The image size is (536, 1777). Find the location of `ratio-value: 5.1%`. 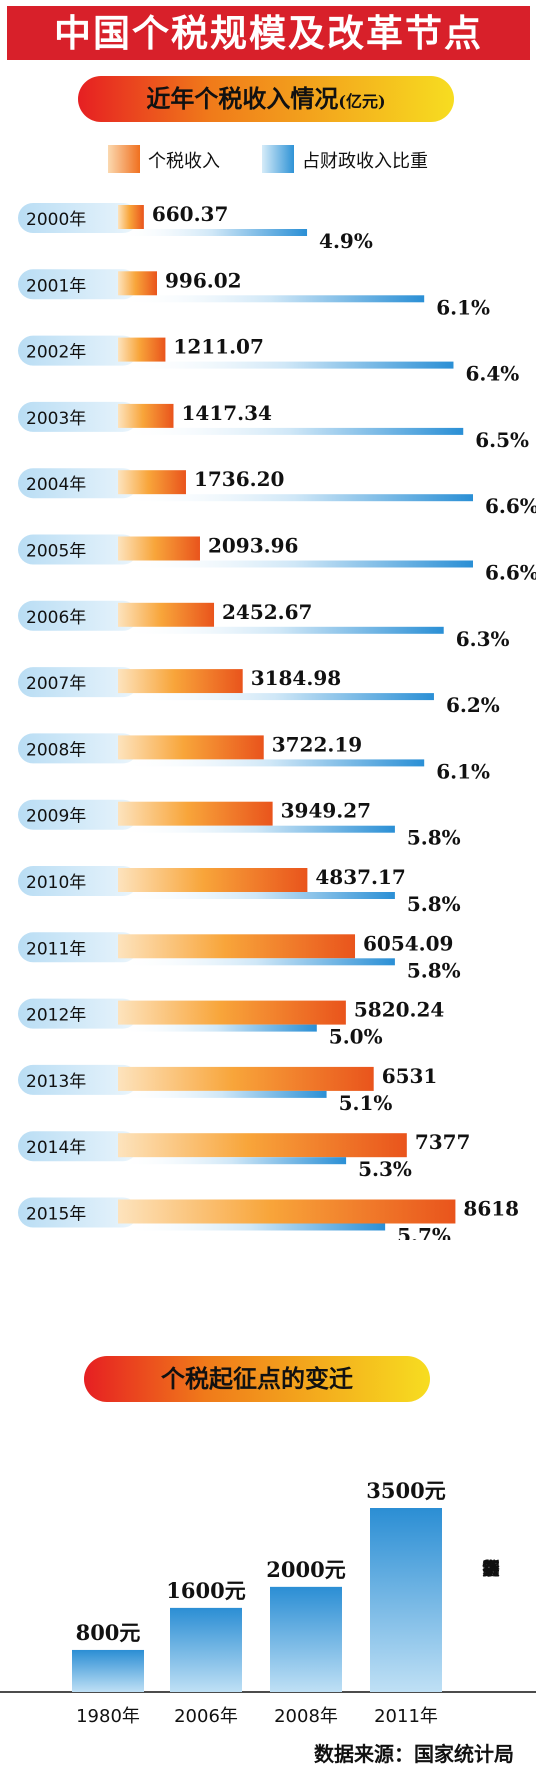

ratio-value: 5.1% is located at coordinates (366, 1103).